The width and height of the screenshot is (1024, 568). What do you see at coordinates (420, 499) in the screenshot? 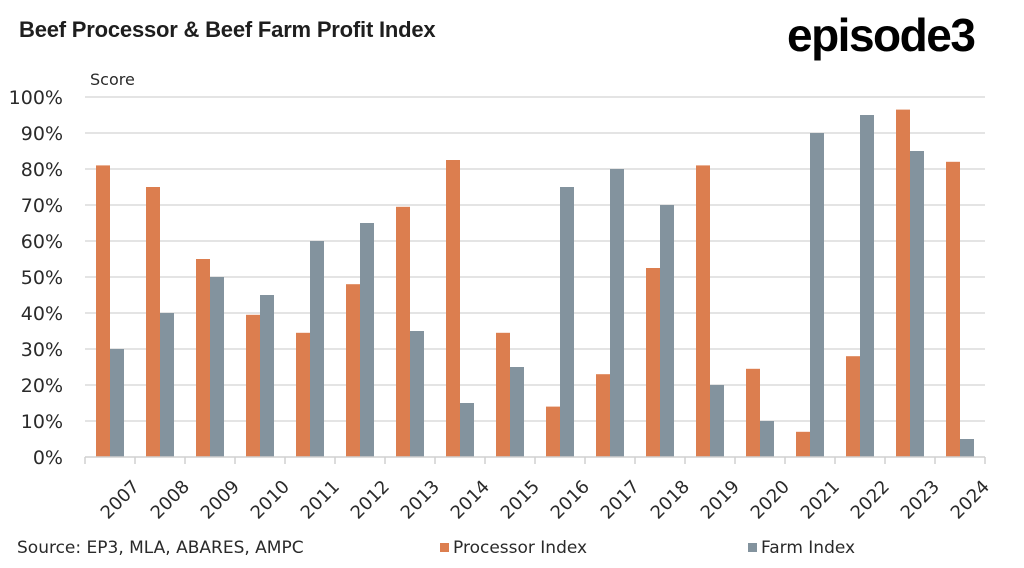
I see `x-tick-label: 2013` at bounding box center [420, 499].